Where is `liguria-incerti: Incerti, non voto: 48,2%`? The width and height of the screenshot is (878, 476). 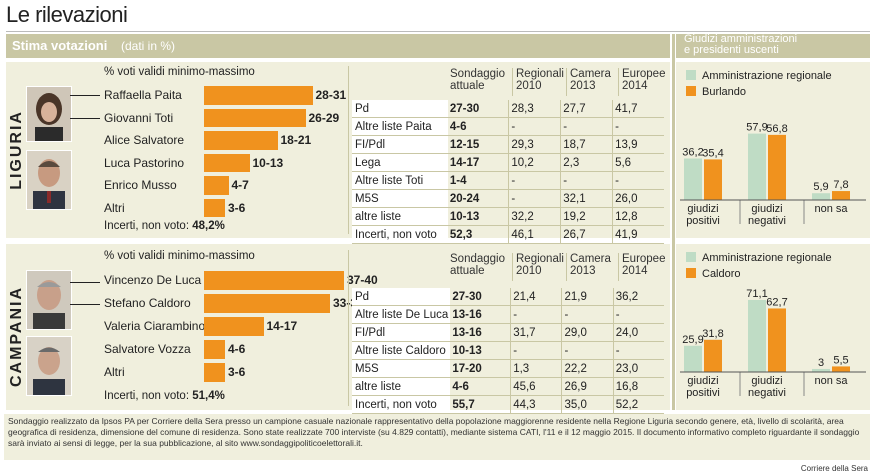 liguria-incerti: Incerti, non voto: 48,2% is located at coordinates (164, 226).